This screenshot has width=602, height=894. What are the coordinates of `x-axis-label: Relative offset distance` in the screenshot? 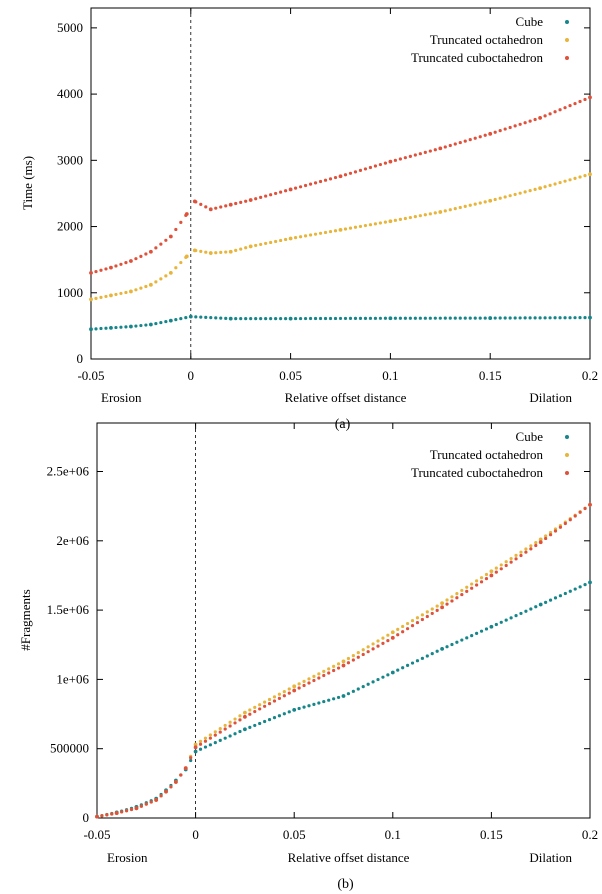 It's located at (349, 857).